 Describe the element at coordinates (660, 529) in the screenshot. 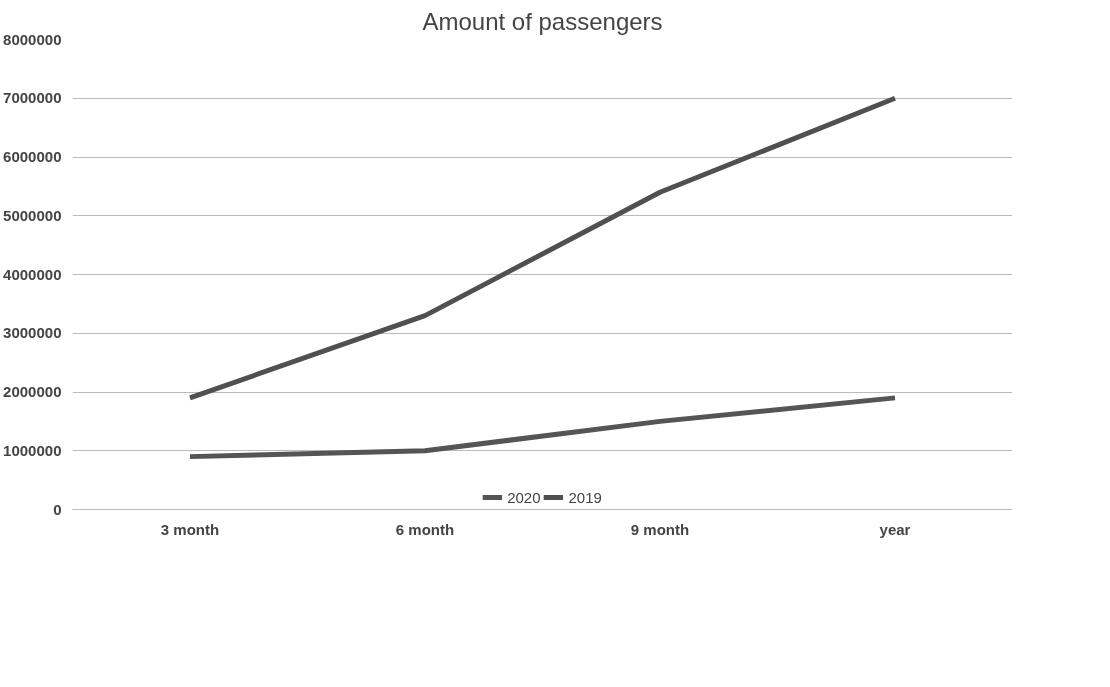

I see `x-tick-label: 9 month` at that location.